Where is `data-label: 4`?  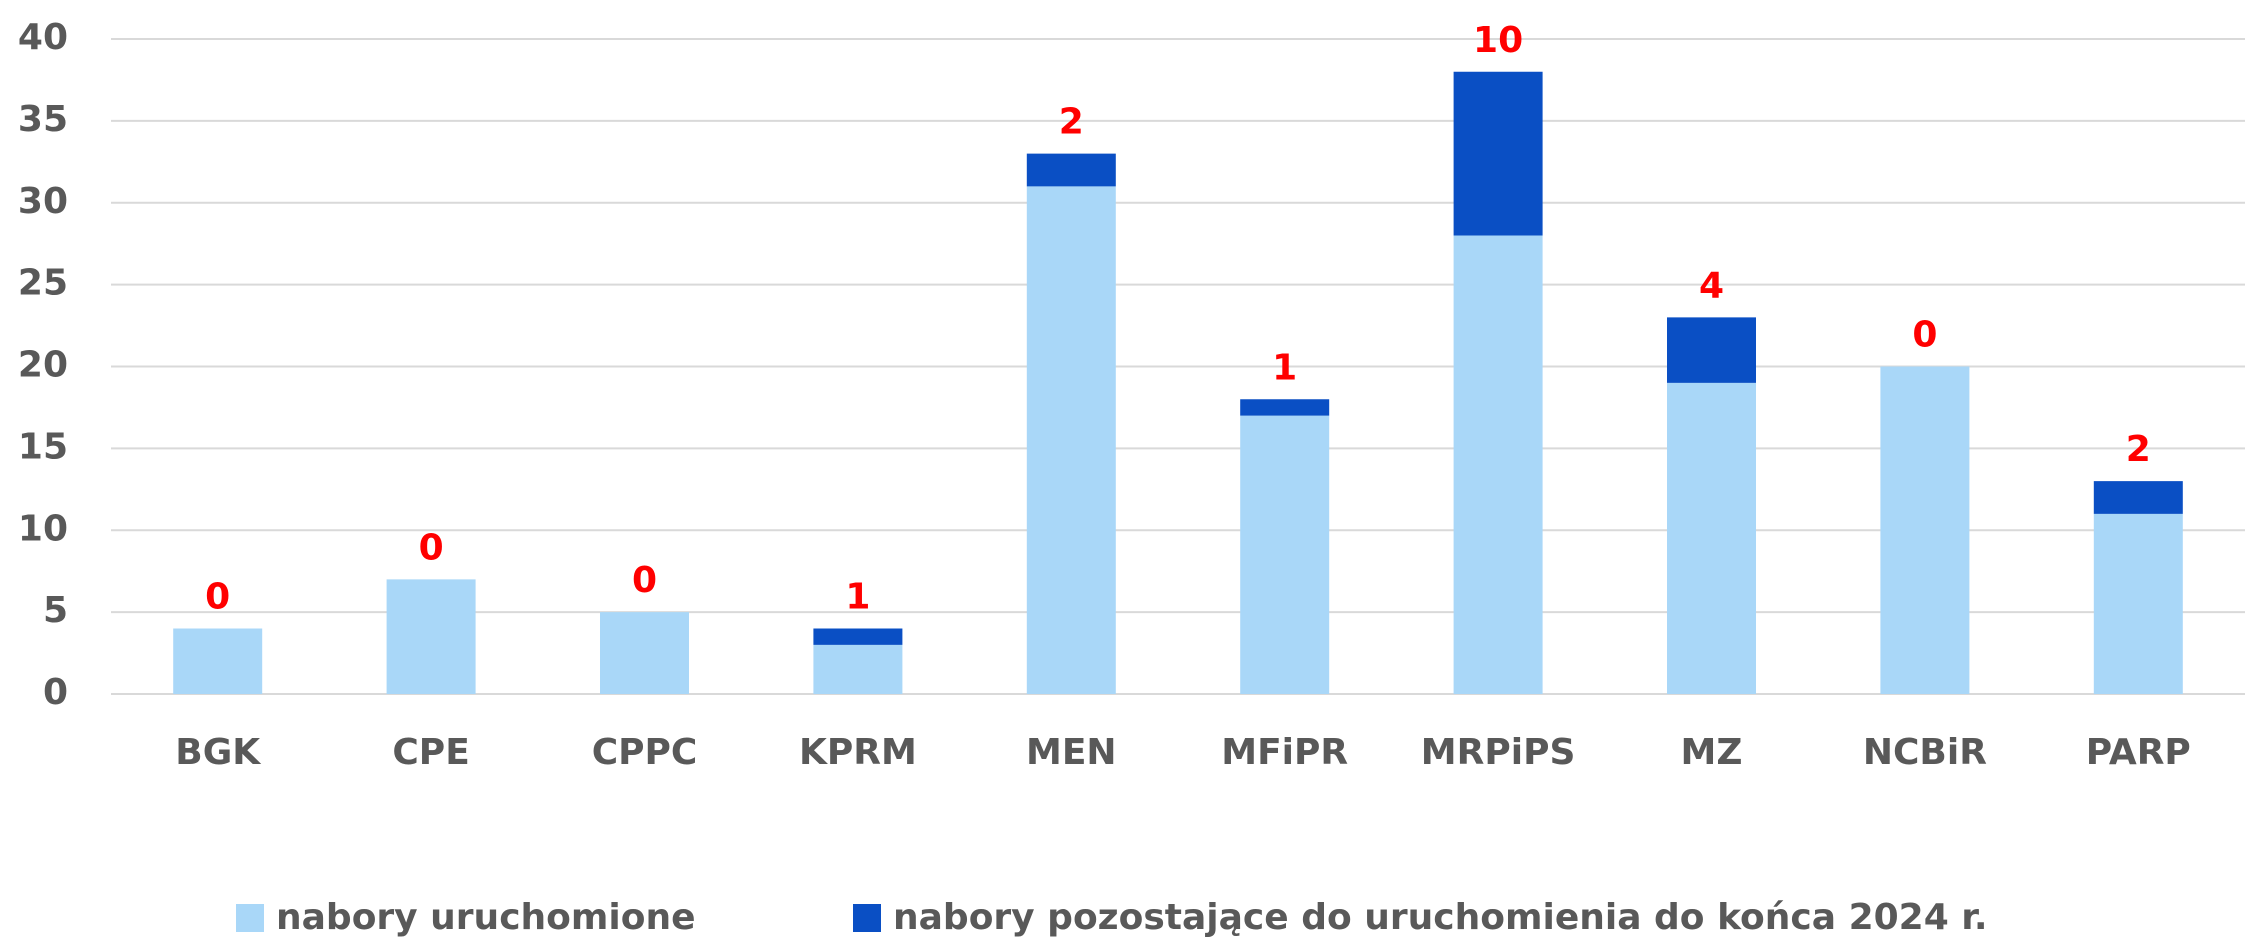
data-label: 4 is located at coordinates (1711, 285).